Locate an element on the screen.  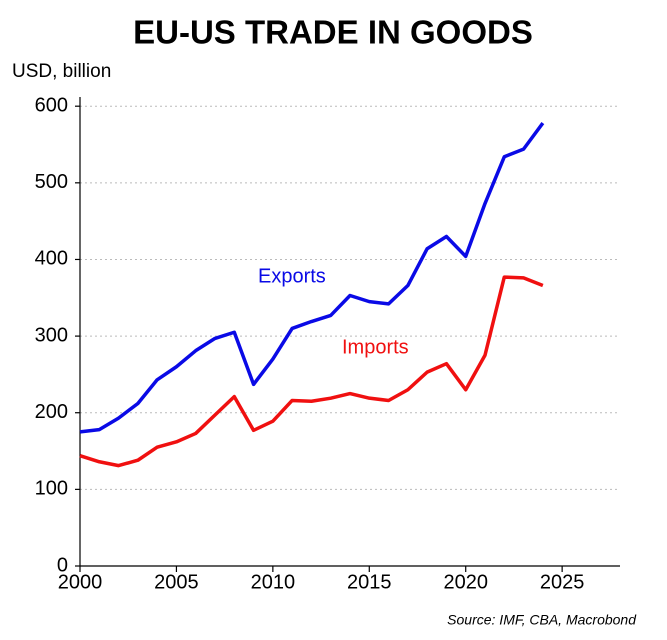
series-label: Imports is located at coordinates (375, 347).